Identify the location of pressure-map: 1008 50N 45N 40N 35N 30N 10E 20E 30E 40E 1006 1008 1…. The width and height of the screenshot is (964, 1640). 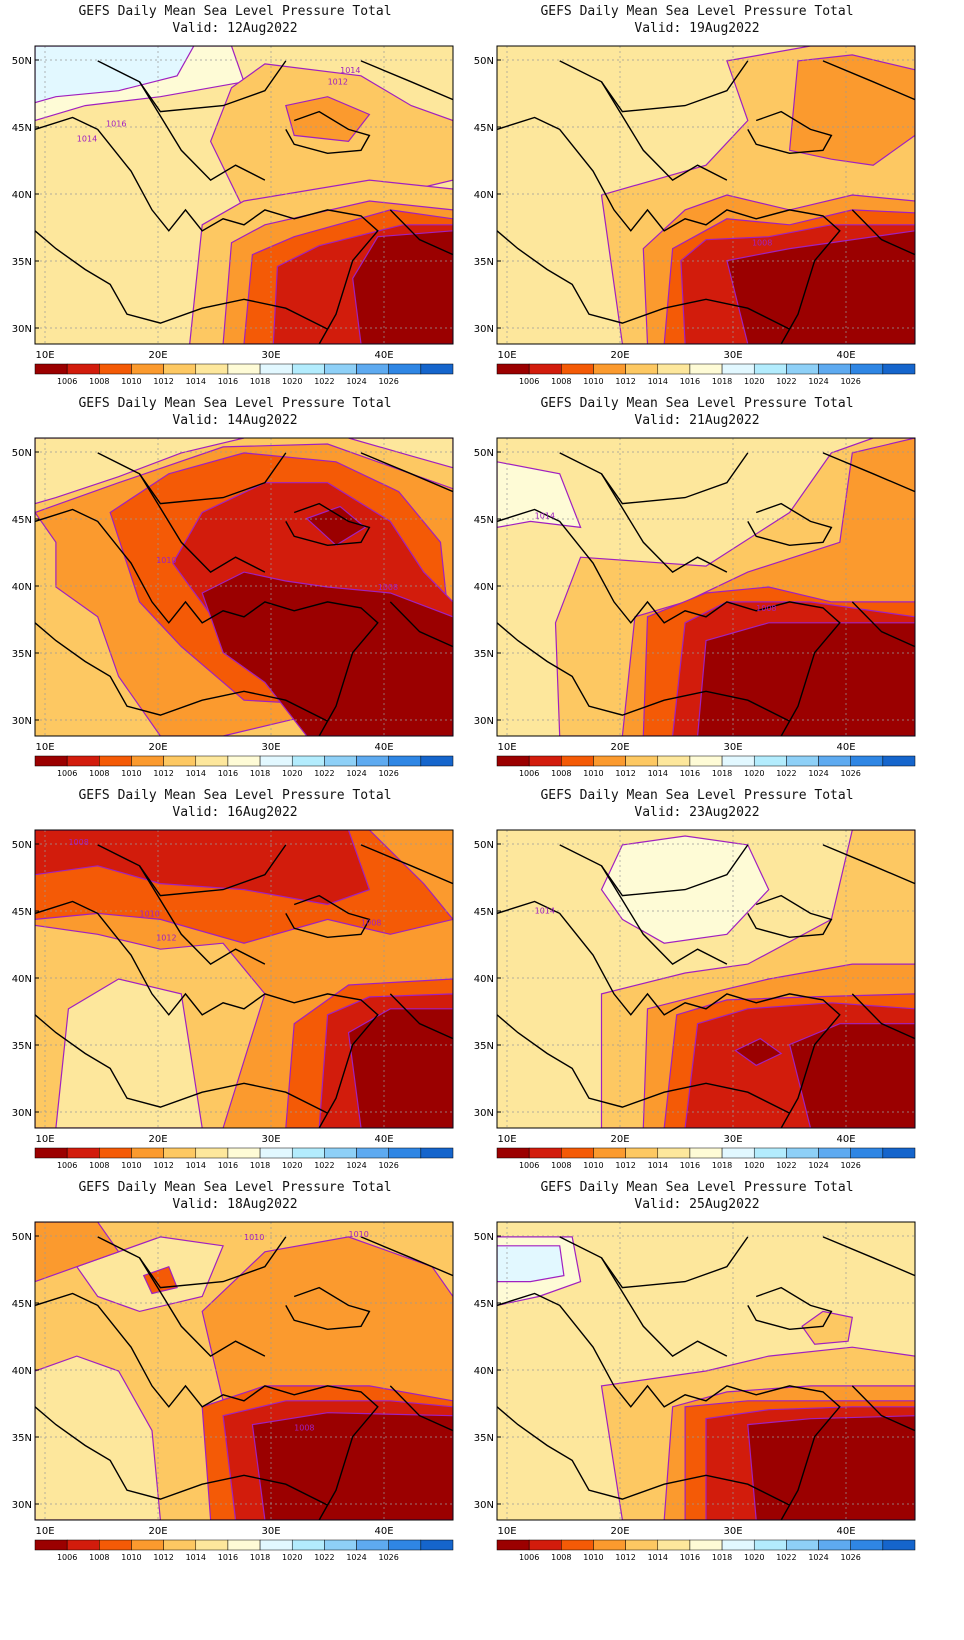
(695, 215).